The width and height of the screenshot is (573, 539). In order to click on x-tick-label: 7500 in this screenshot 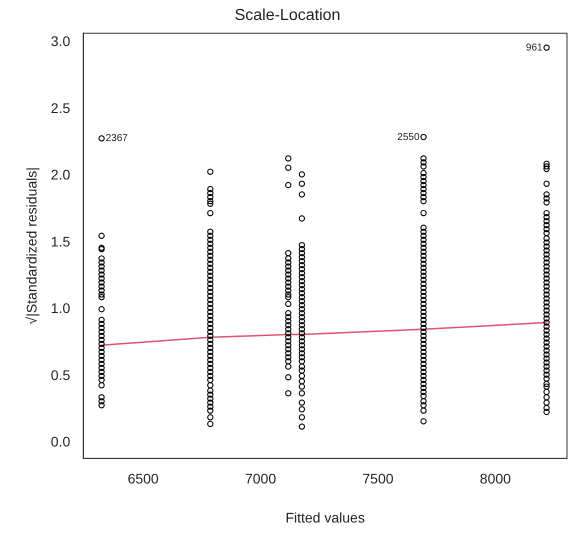, I will do `click(378, 478)`.